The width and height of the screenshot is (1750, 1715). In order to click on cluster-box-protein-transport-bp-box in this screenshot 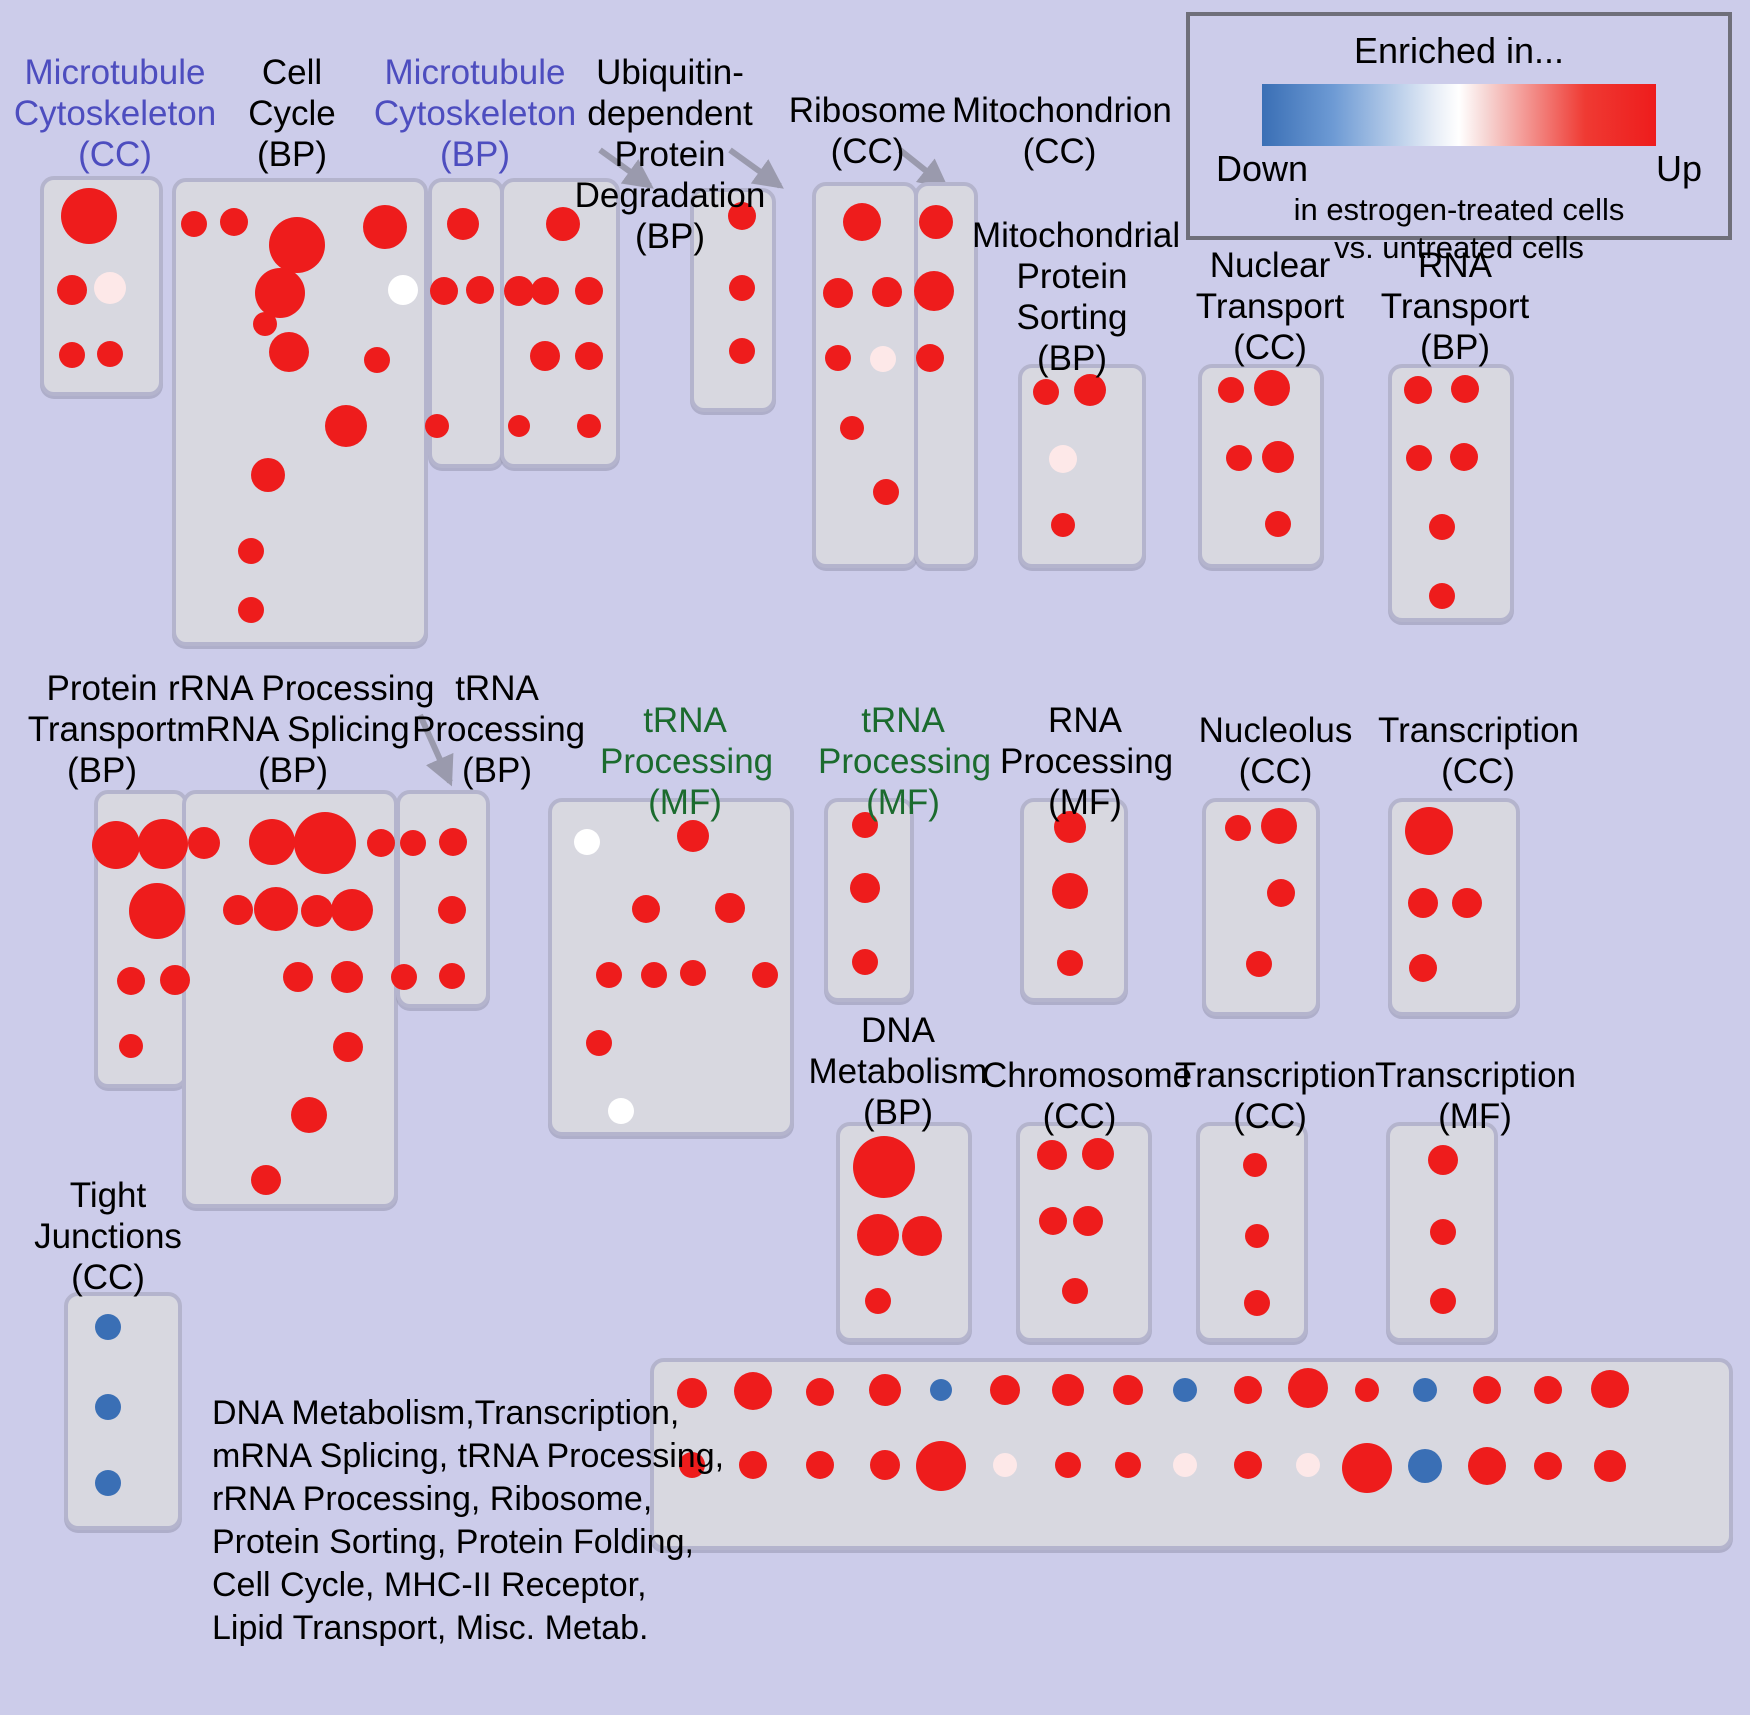, I will do `click(141, 939)`.